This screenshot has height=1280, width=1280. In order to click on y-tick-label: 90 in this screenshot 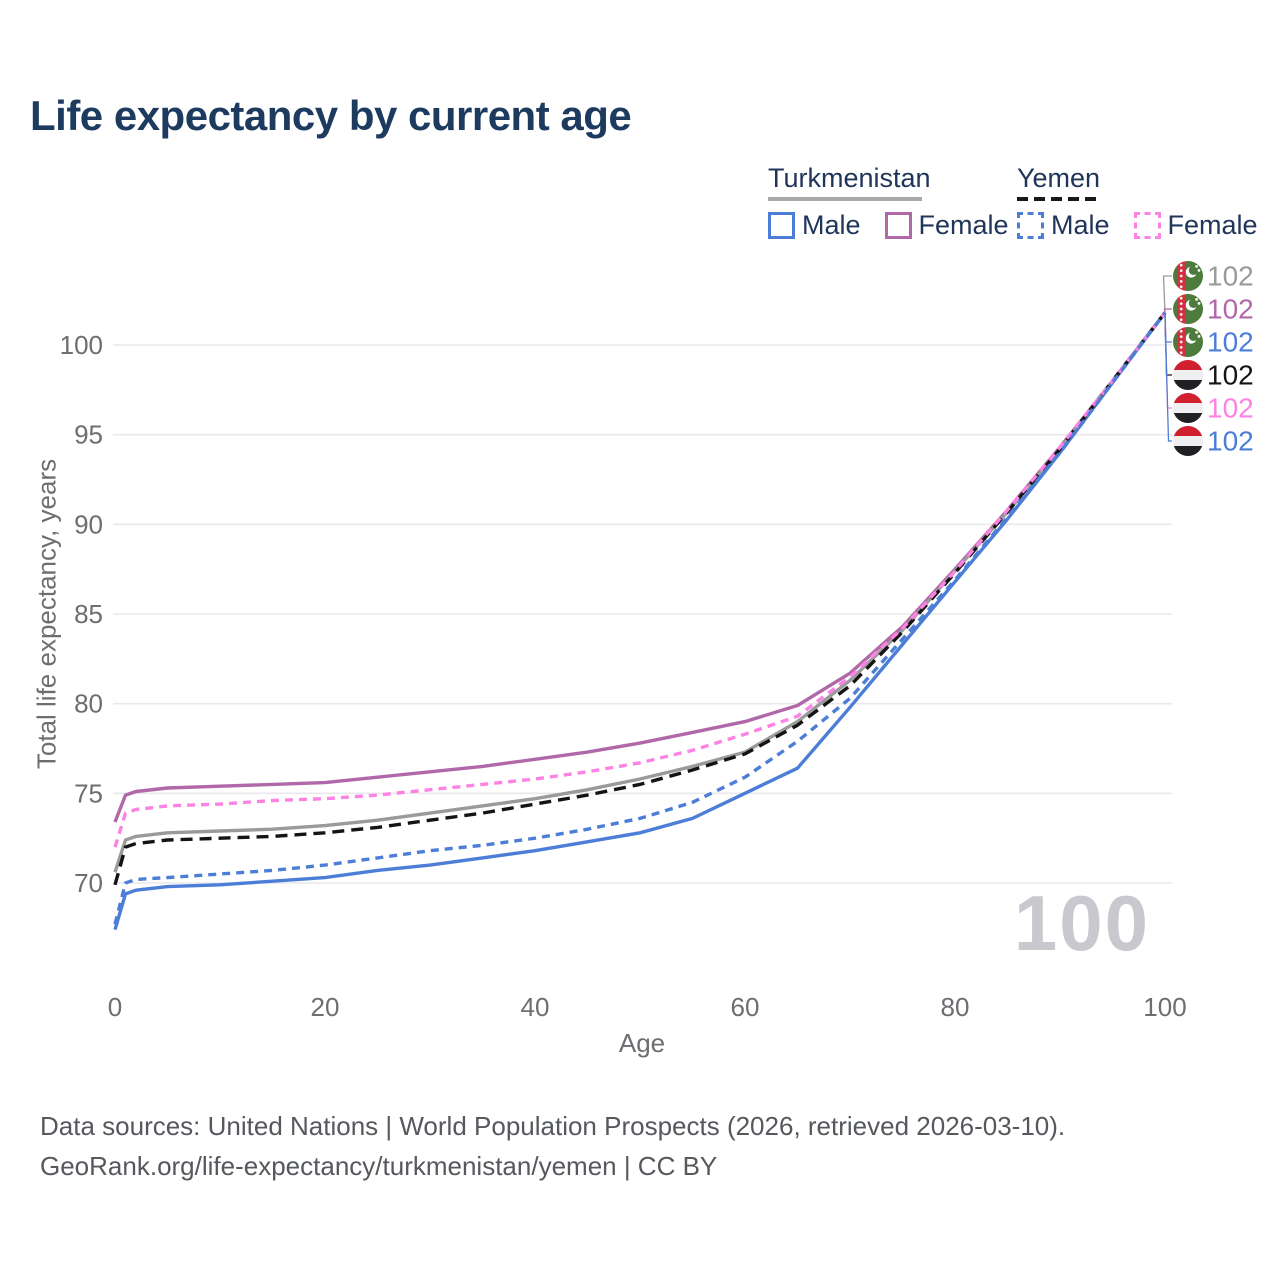, I will do `click(88, 524)`.